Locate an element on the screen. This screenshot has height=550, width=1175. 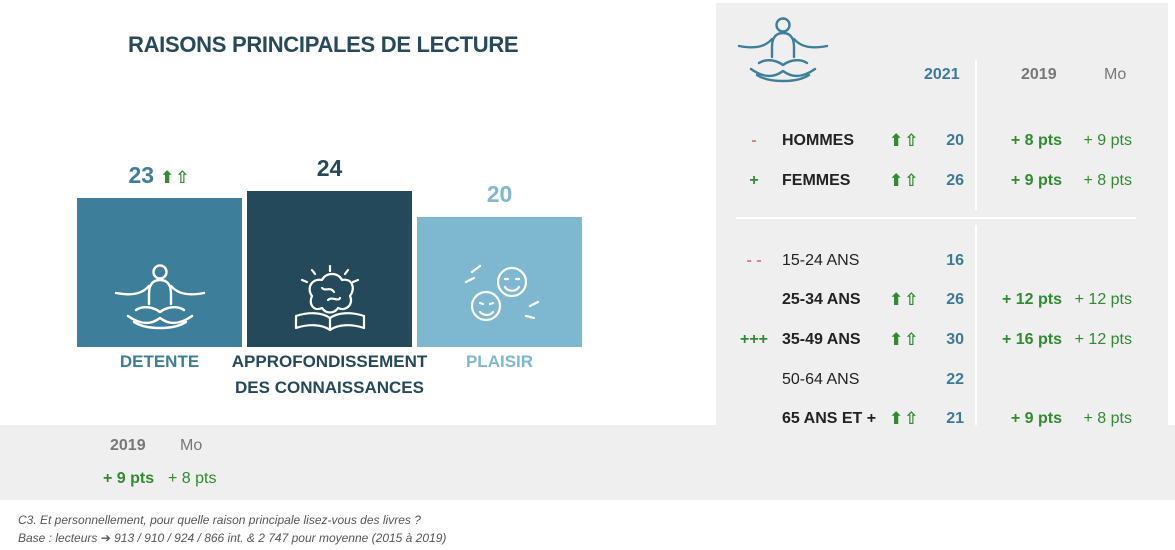
row-label: 35-49 ANS is located at coordinates (821, 339).